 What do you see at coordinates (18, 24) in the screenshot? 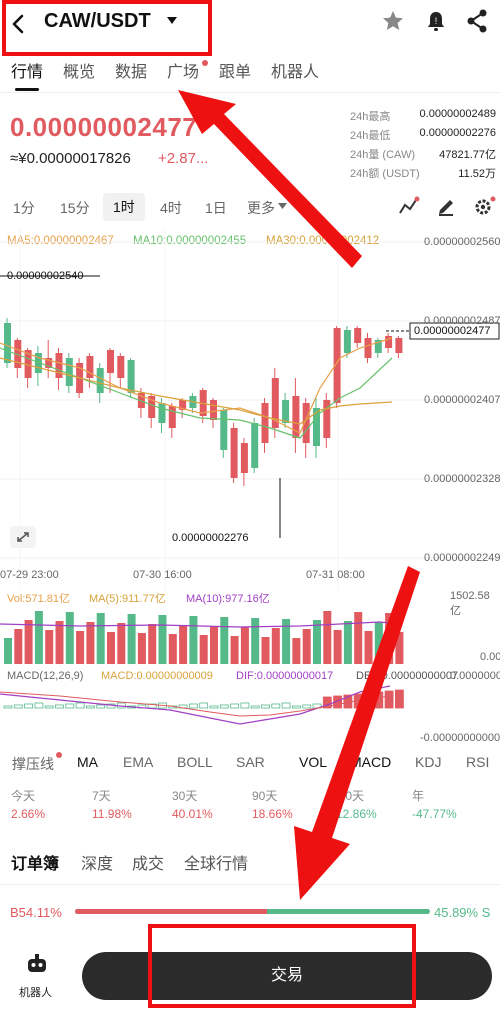
I see `back-icon` at bounding box center [18, 24].